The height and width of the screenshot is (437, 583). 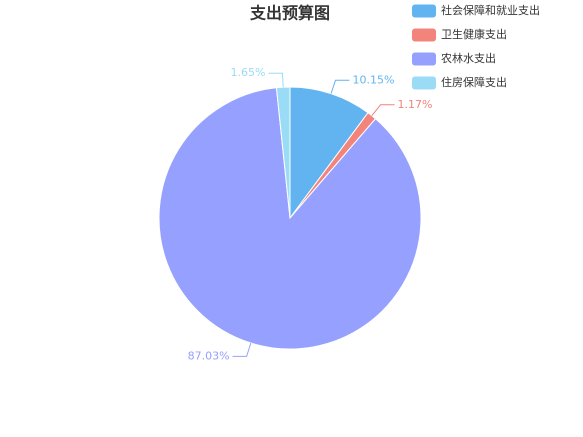 I want to click on chart-title: 支出预算图, so click(x=289, y=13).